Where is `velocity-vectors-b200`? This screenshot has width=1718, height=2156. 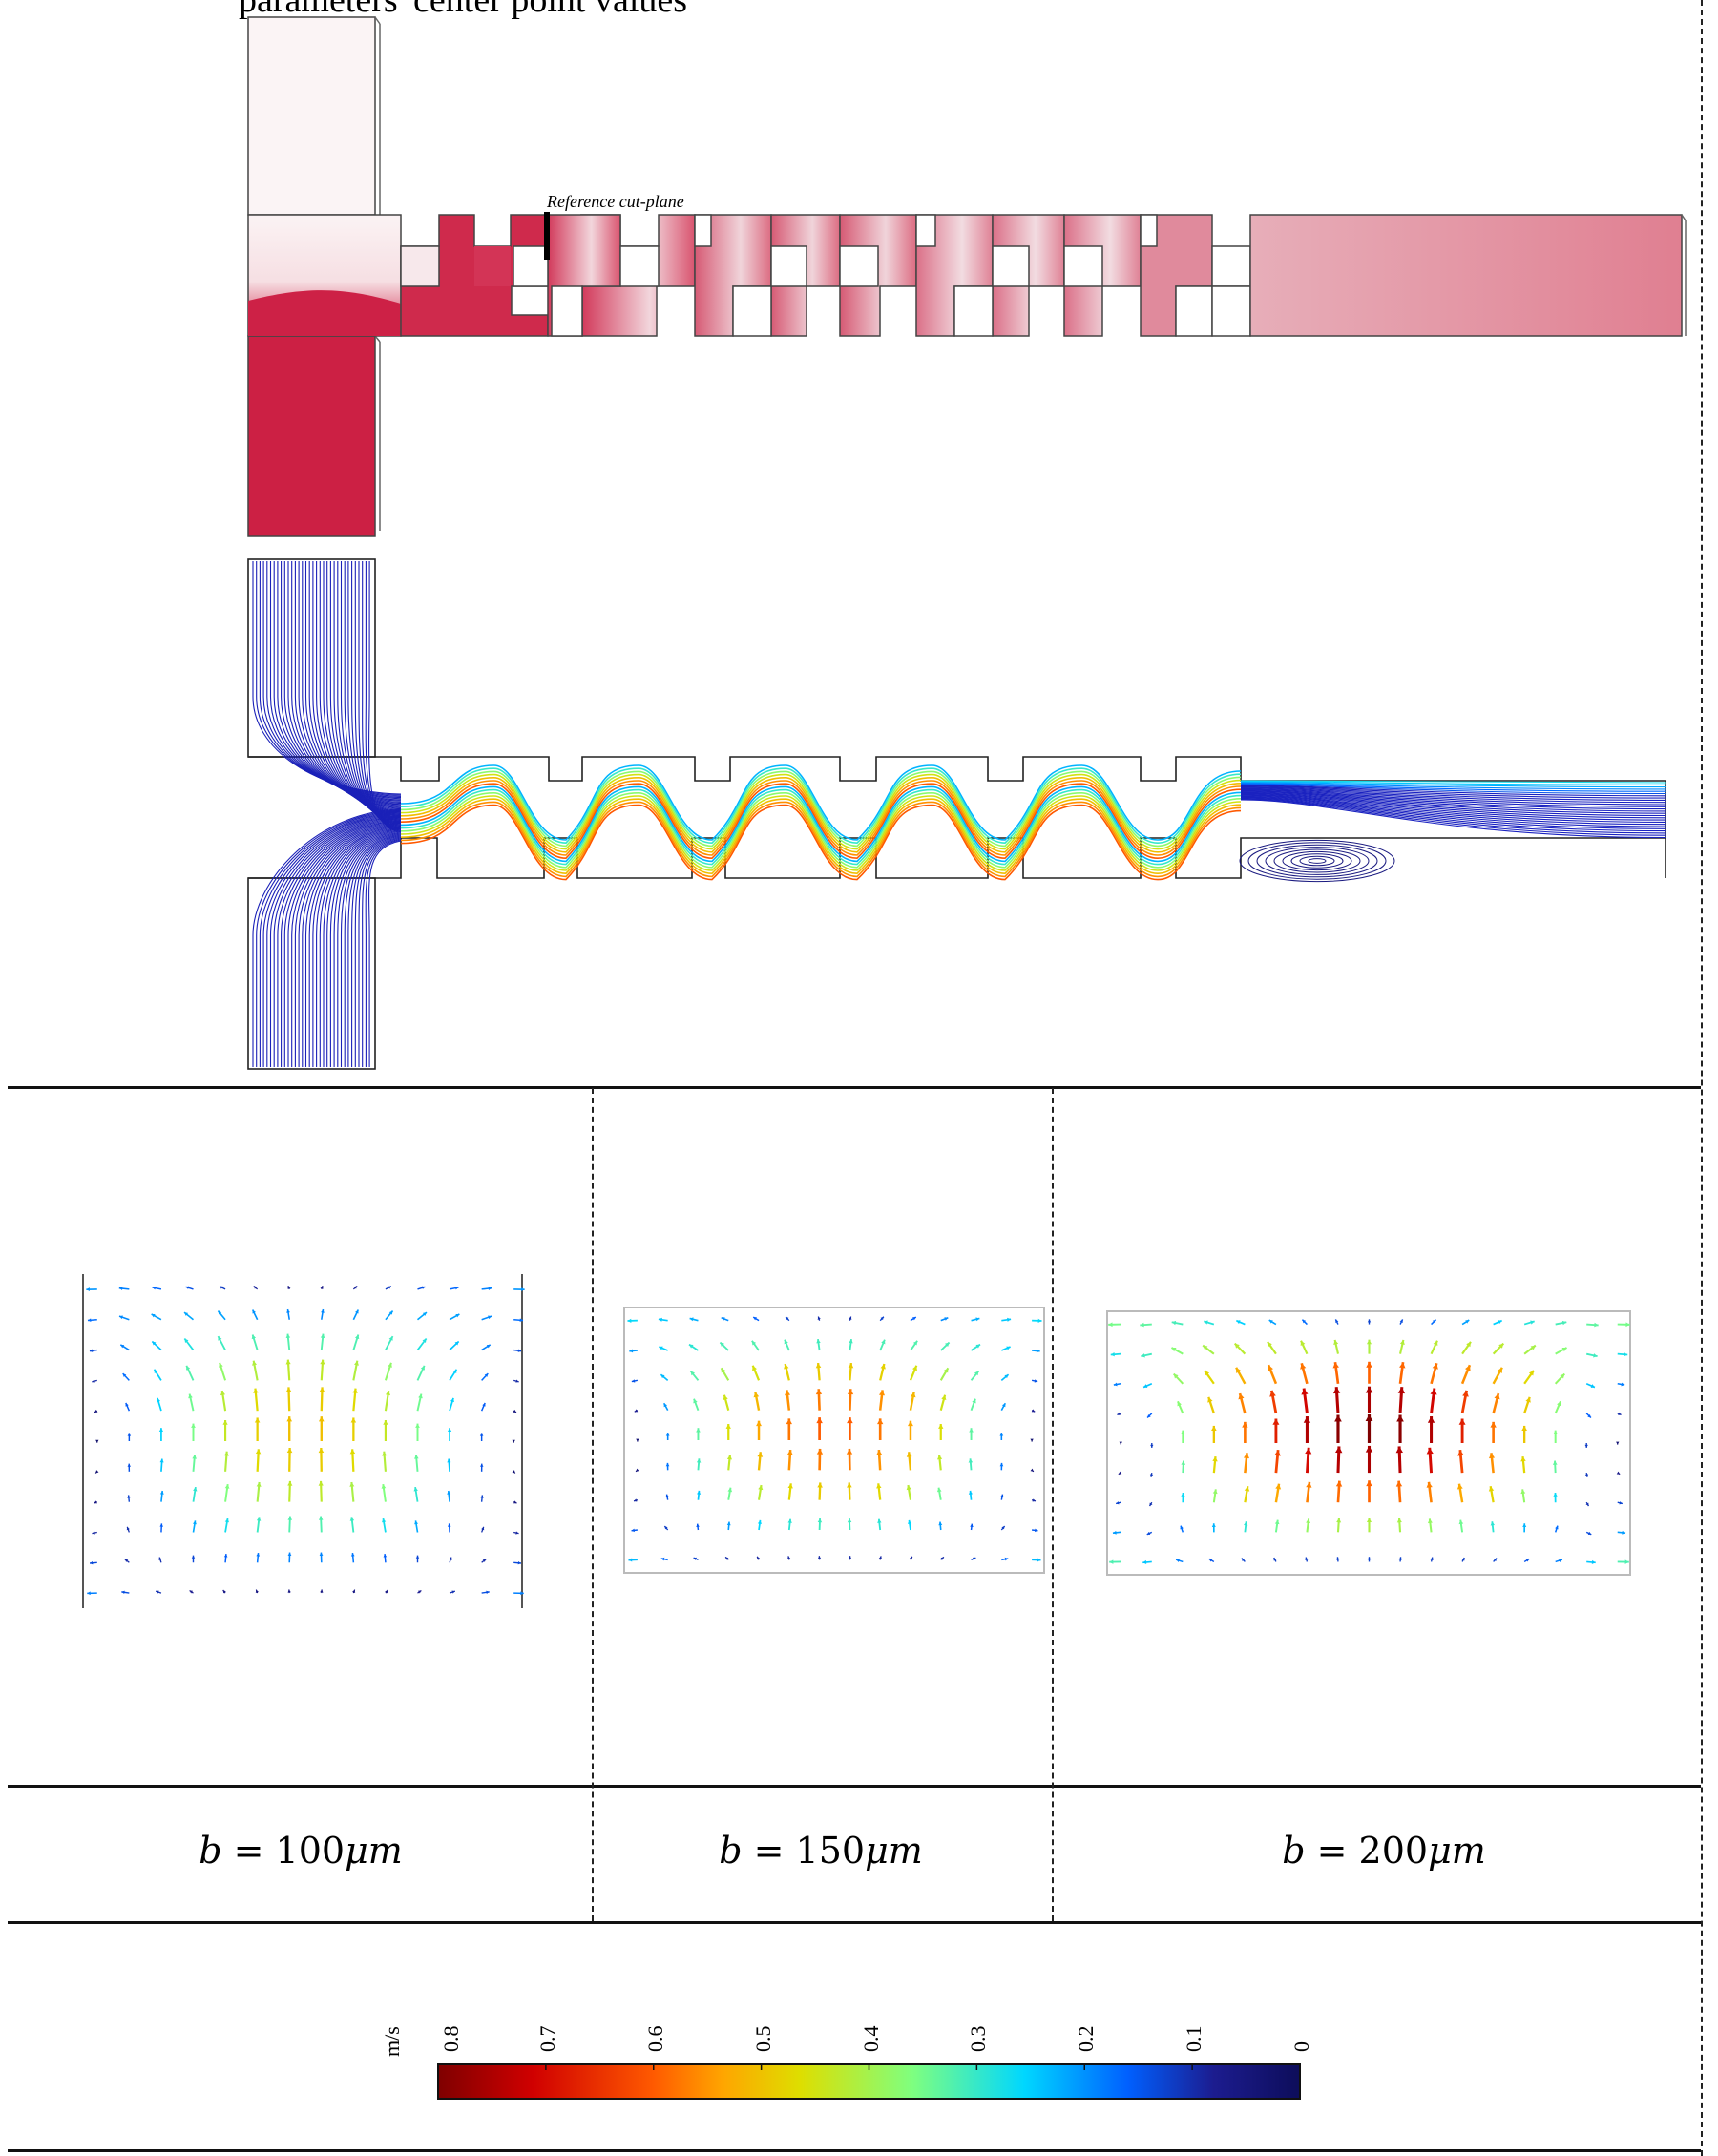
velocity-vectors-b200 is located at coordinates (1368, 1443).